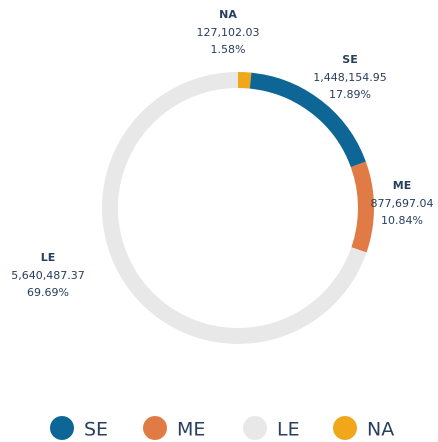 This screenshot has width=438, height=442. I want to click on slice-name: SE, so click(349, 59).